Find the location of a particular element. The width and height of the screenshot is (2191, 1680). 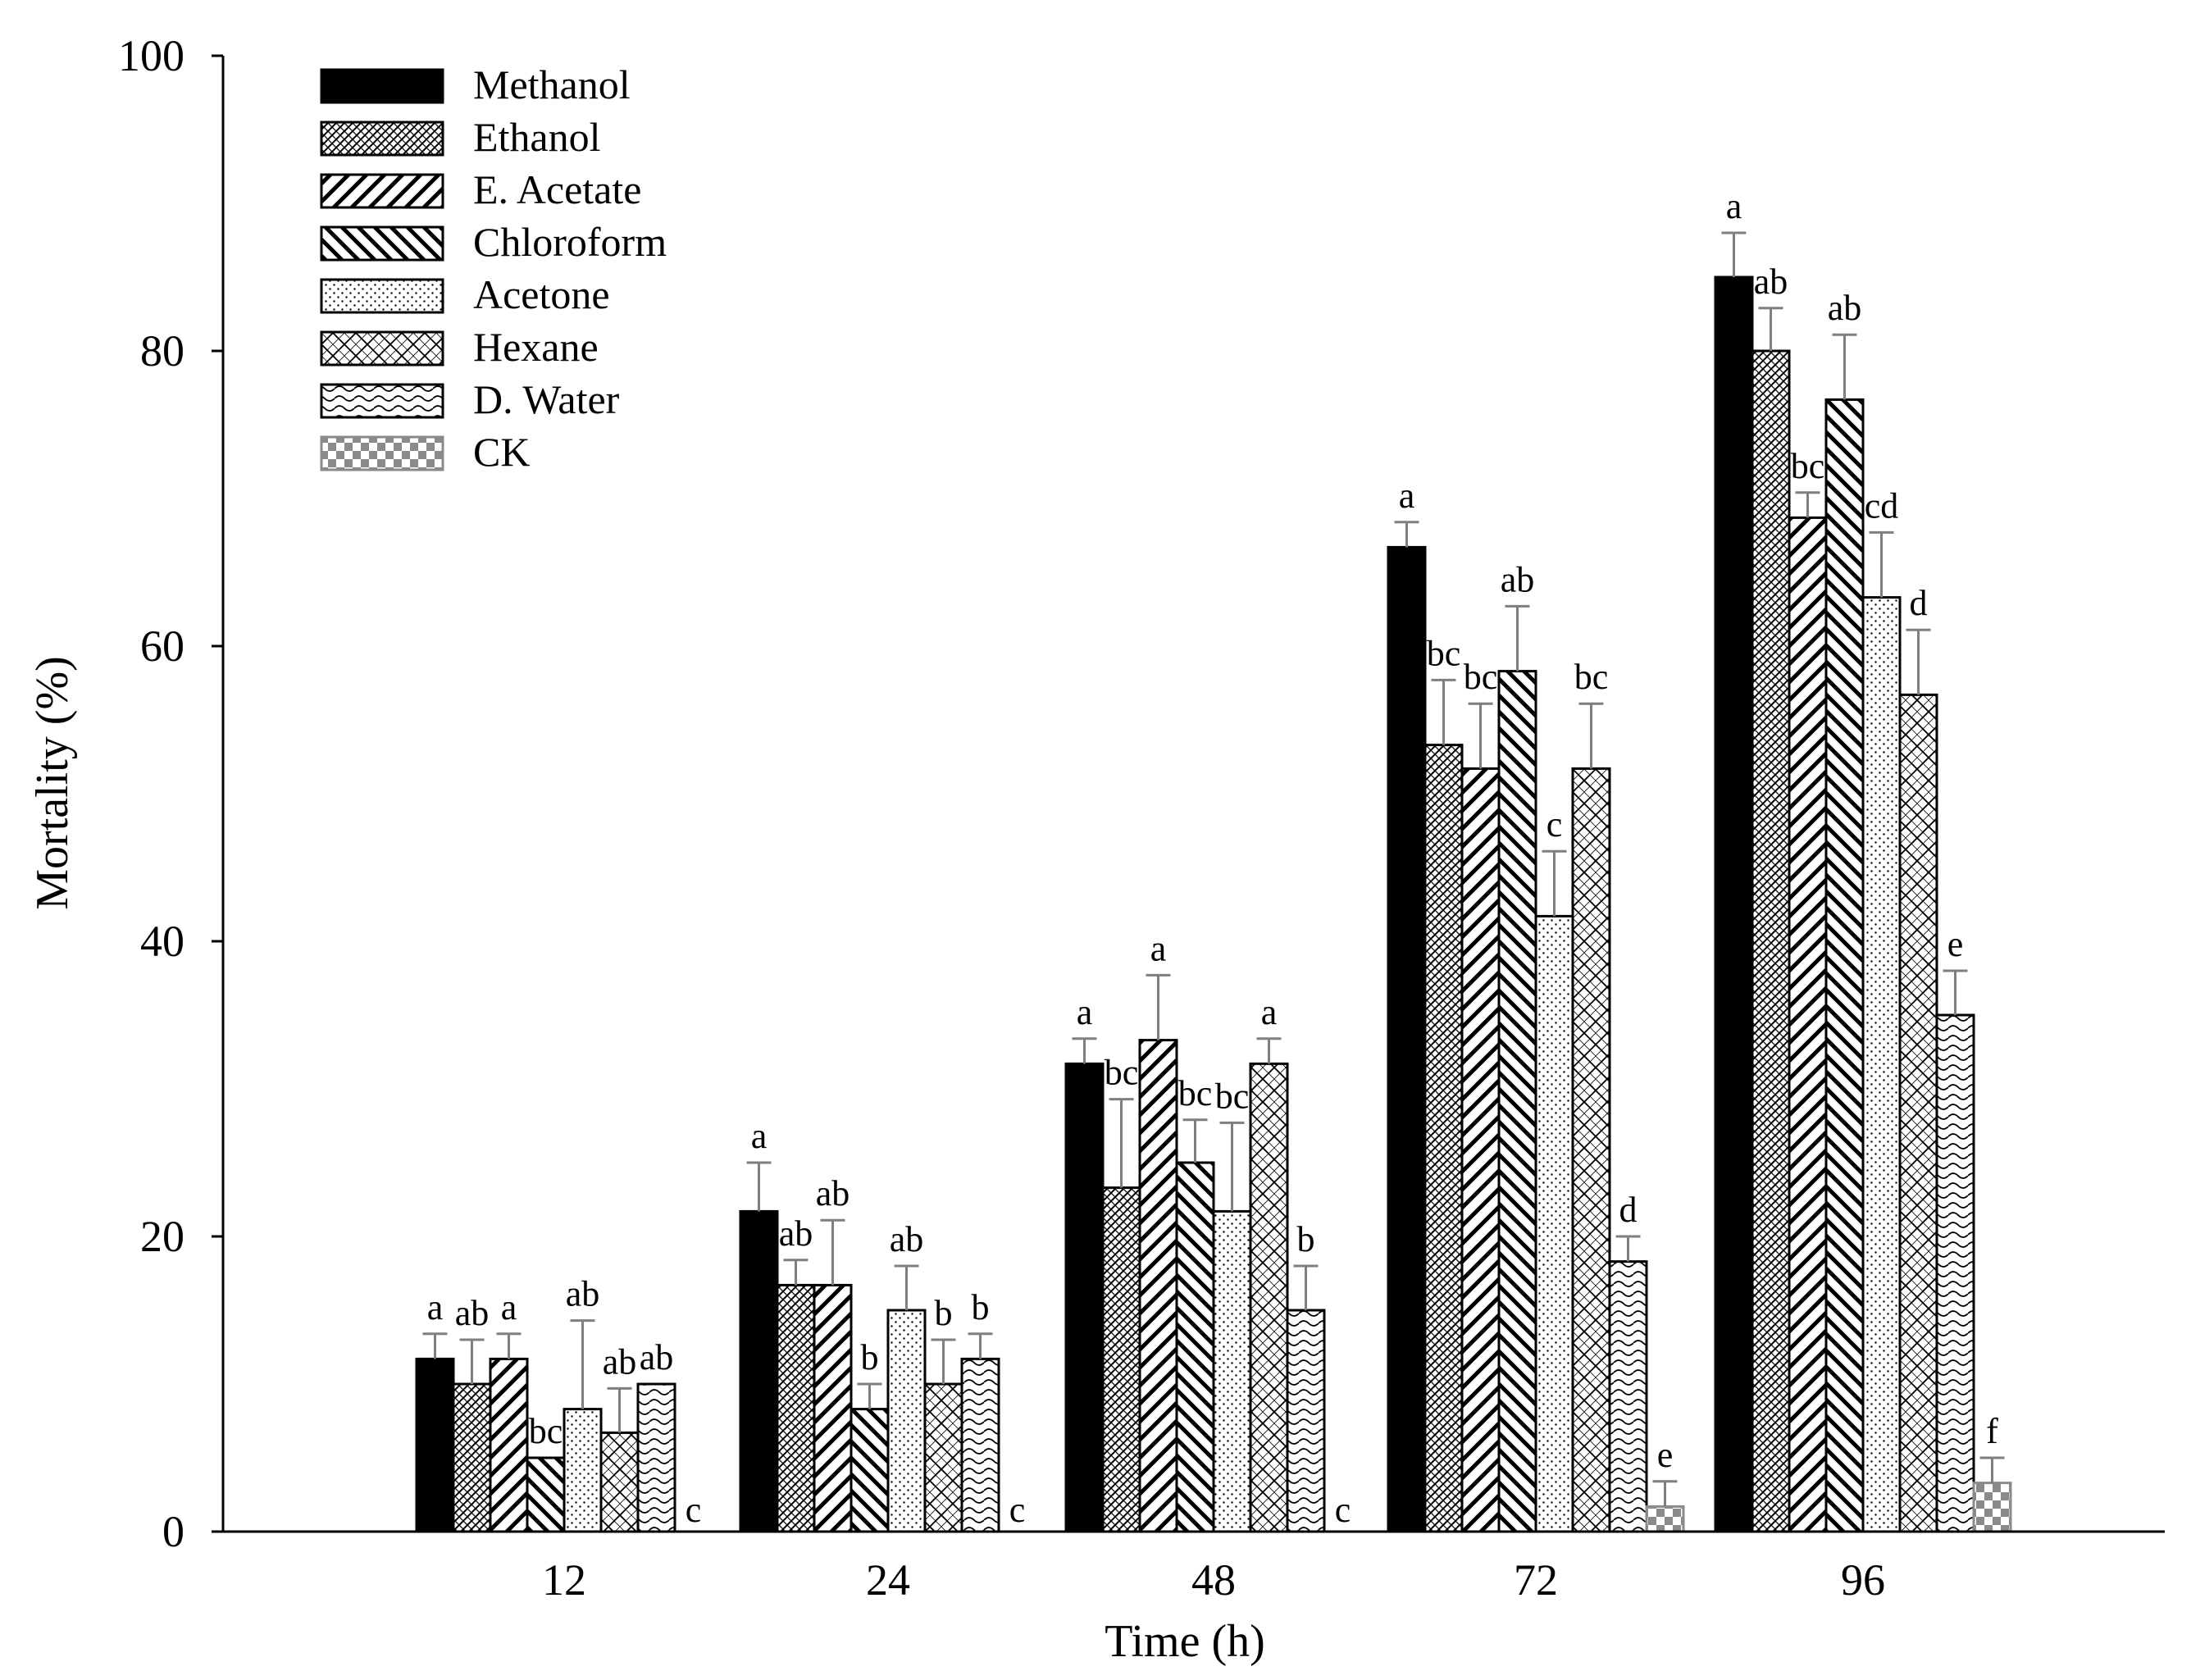

y-tick-label: 100 is located at coordinates (151, 56).